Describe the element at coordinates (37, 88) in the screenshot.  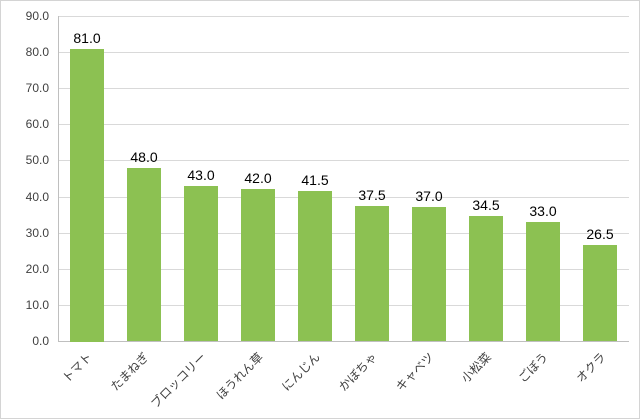
I see `y-axis-tick-label: 70.0` at that location.